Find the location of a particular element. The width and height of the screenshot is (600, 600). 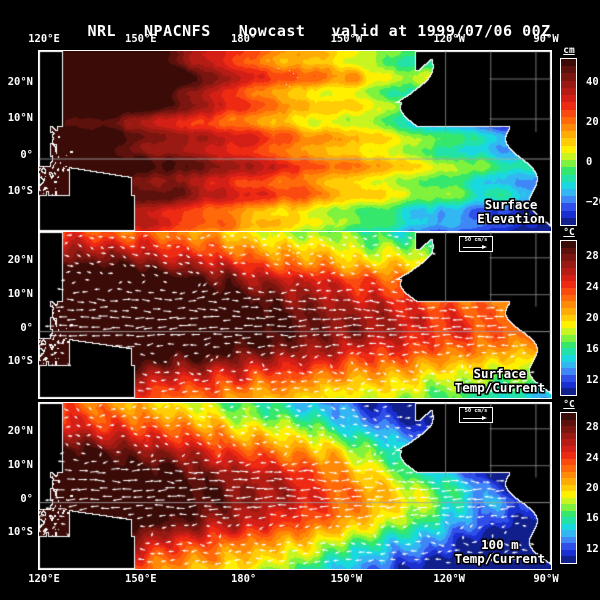

colorbar-tick-label-1: 24 is located at coordinates (592, 286).